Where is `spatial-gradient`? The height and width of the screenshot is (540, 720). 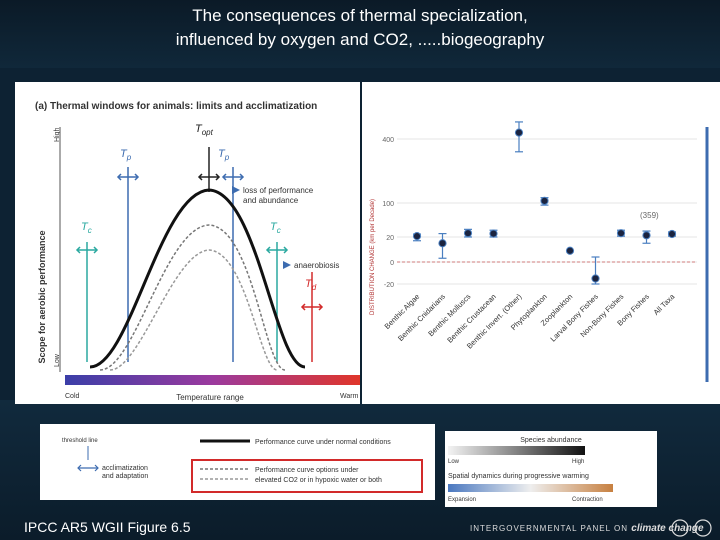
spatial-gradient is located at coordinates (530, 488).